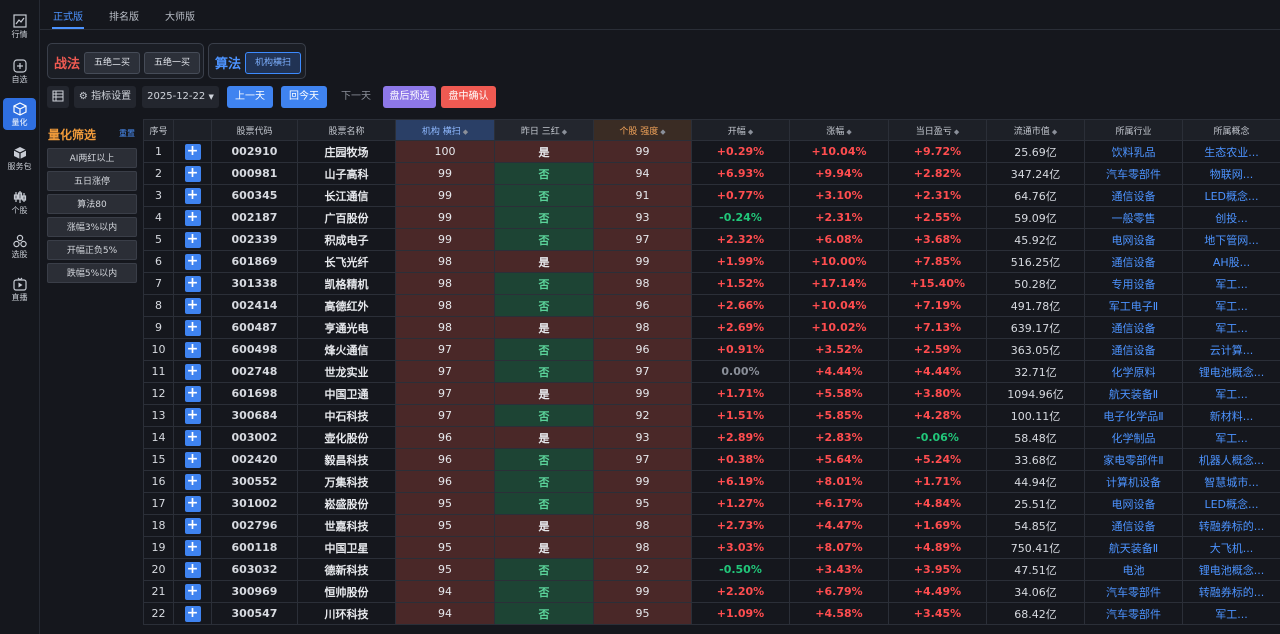  What do you see at coordinates (68, 17) in the screenshot?
I see `tab-official: 正式版` at bounding box center [68, 17].